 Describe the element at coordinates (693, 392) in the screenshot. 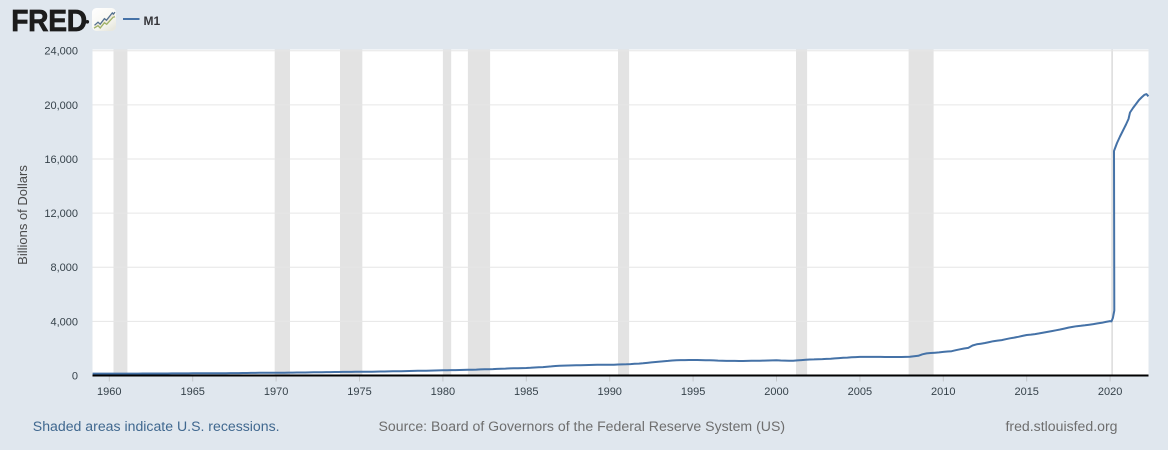

I see `svg-text: 1995` at that location.